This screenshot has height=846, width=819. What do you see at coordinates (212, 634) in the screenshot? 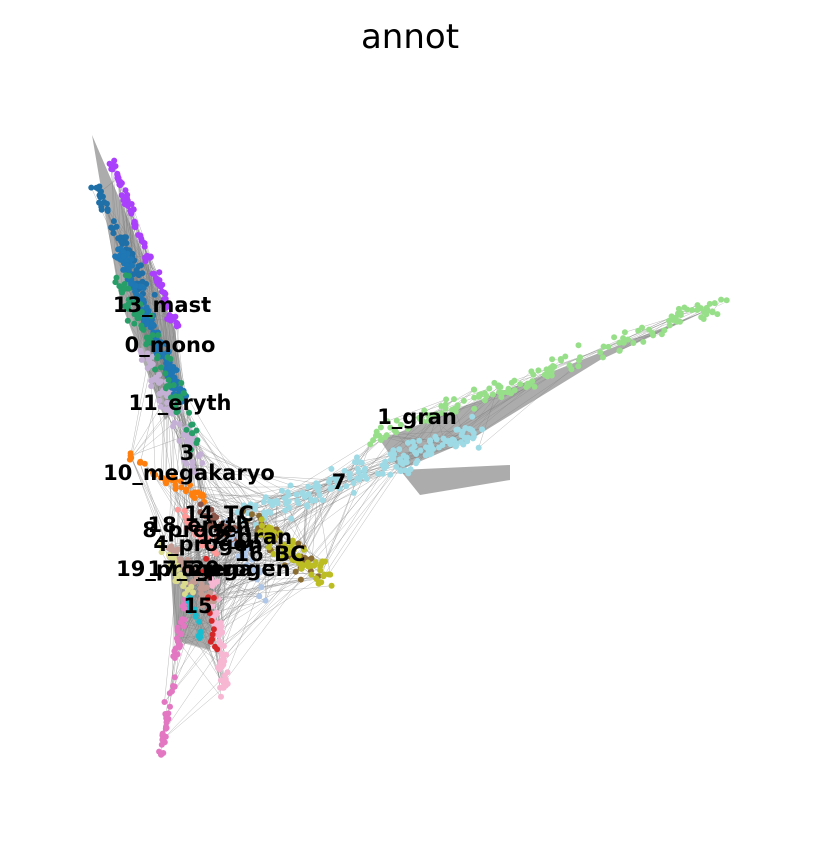
I see `point-4_progen` at bounding box center [212, 634].